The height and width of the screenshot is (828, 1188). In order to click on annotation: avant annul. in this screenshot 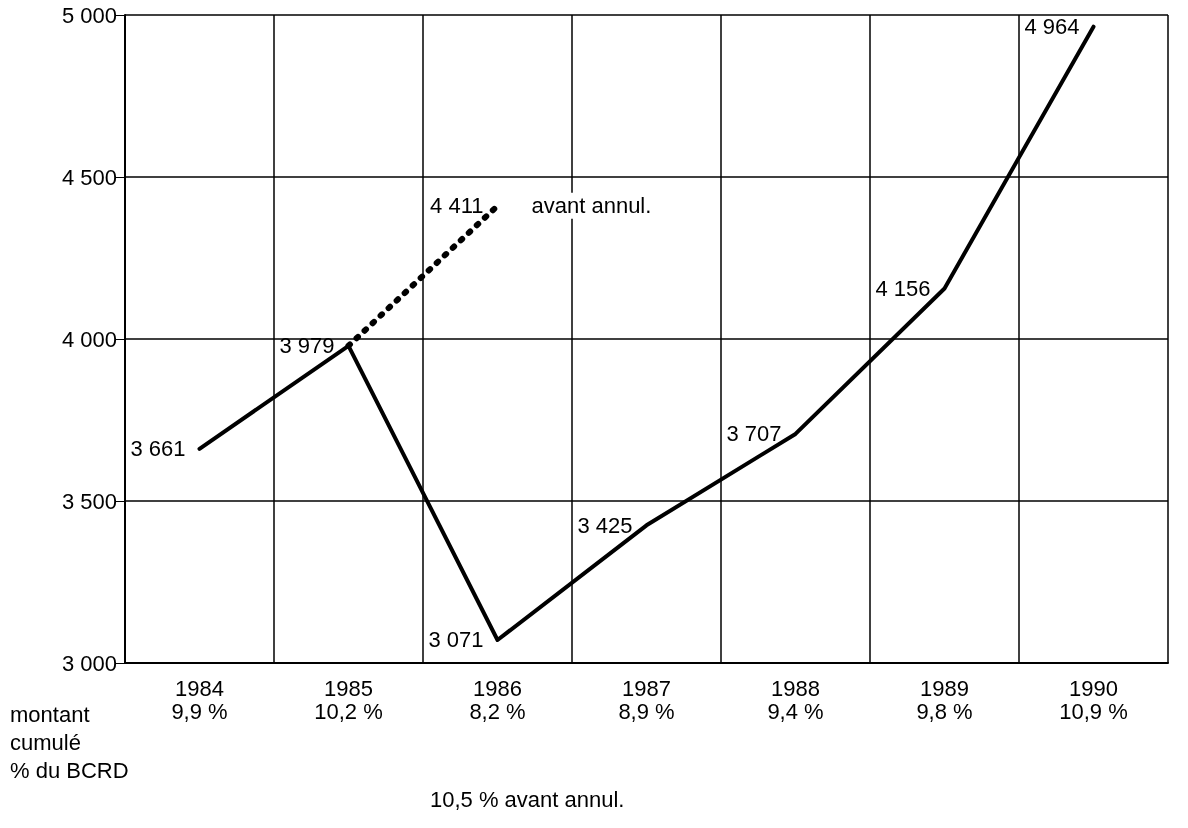, I will do `click(591, 206)`.